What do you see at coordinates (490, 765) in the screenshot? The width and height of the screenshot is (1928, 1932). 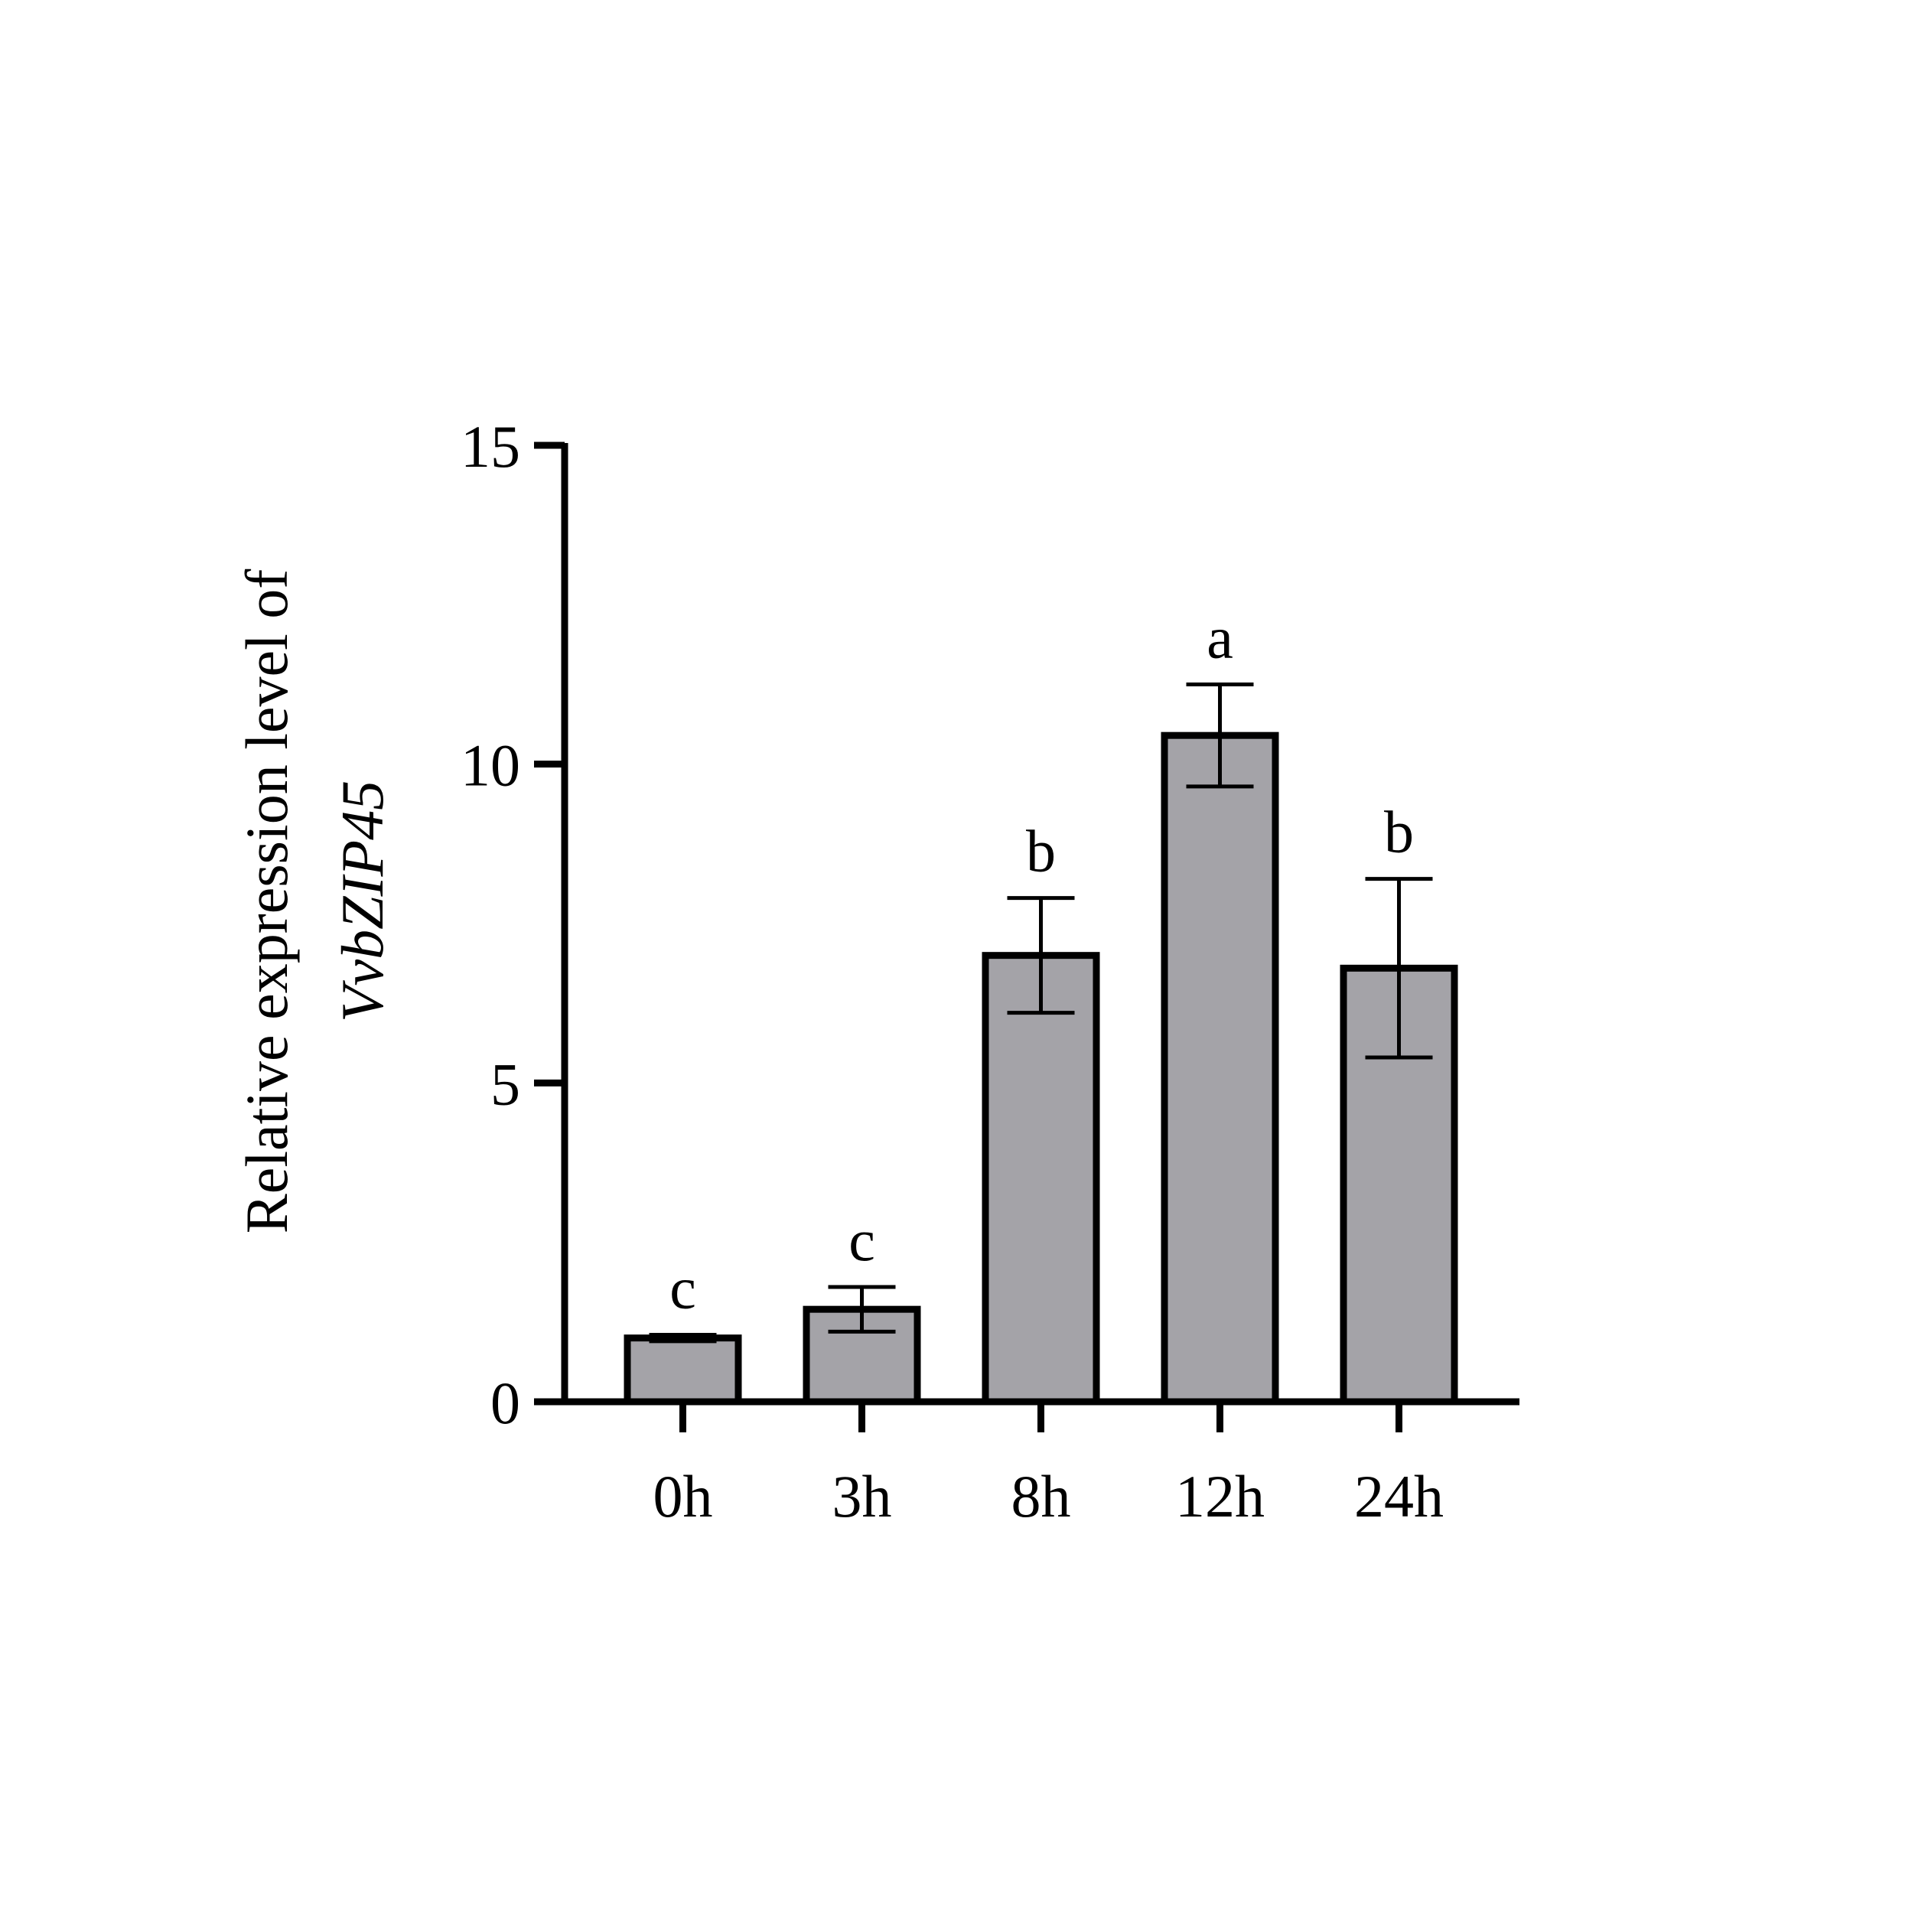 I see `y-tick-label: 10` at bounding box center [490, 765].